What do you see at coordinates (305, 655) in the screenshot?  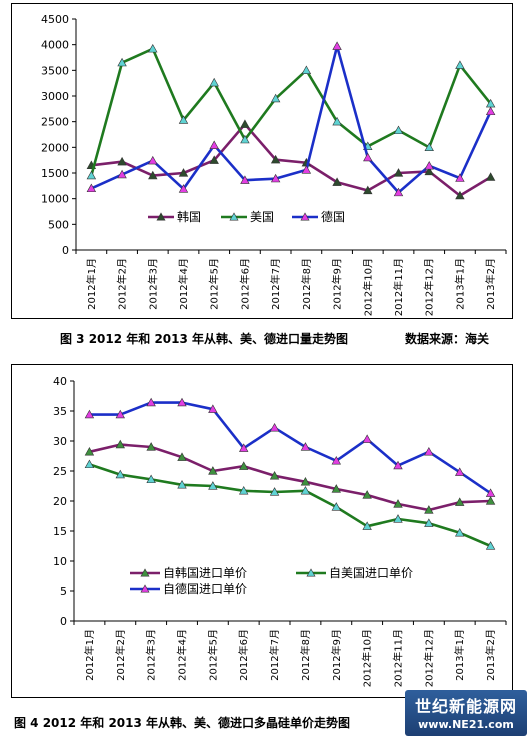 I see `x-tick-label: 2012年8月` at bounding box center [305, 655].